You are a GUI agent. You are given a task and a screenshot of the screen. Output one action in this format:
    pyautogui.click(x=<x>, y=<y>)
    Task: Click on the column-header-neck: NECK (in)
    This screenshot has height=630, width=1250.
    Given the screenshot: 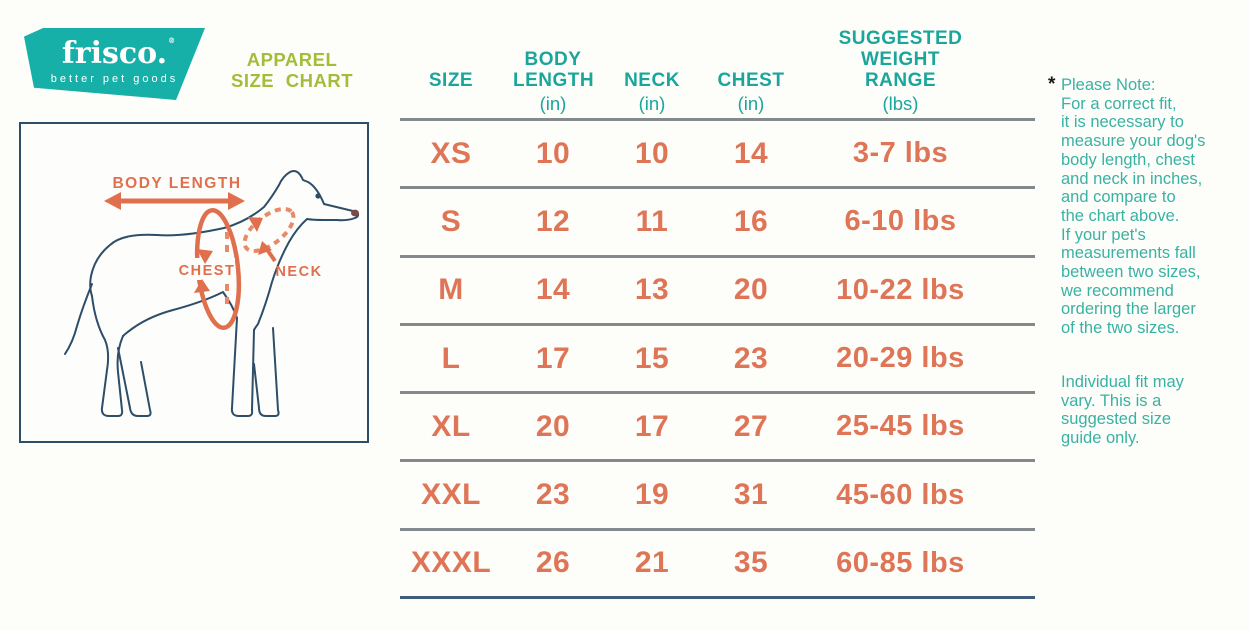 What is the action you would take?
    pyautogui.click(x=652, y=81)
    